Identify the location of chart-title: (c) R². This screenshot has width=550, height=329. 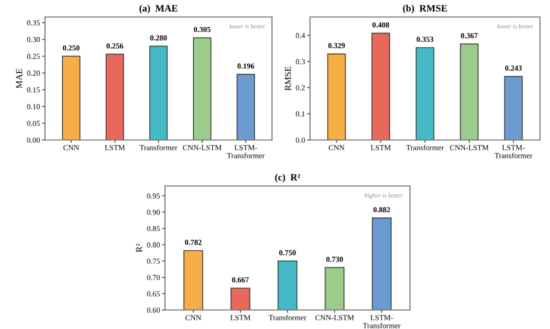
(287, 178).